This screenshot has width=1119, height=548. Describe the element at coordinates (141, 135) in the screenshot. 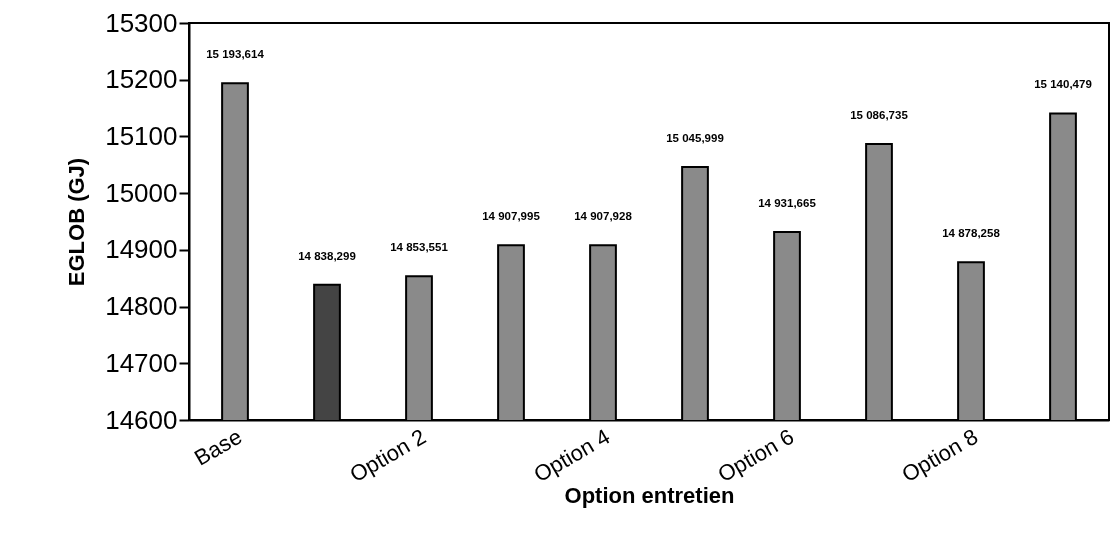

I see `y-tick-label: 15100` at that location.